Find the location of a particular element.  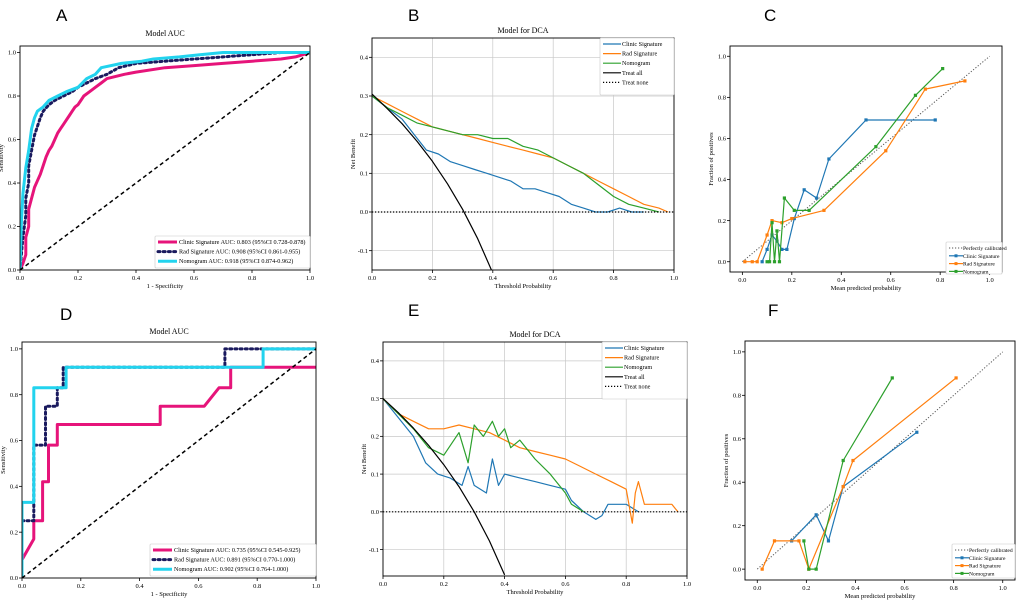

x-axis-label: 1 - Specificity is located at coordinates (170, 594).